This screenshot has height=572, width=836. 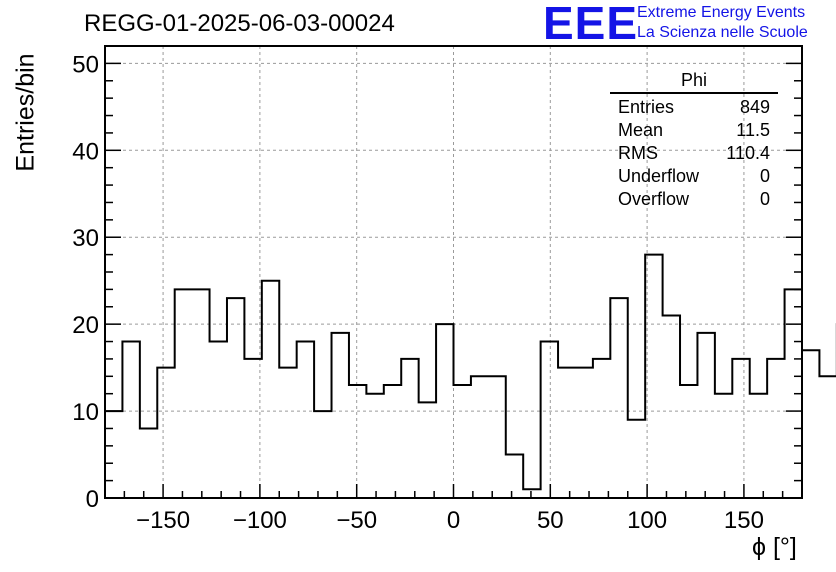 I want to click on logo-text-line1: Extreme Energy Events, so click(x=721, y=12).